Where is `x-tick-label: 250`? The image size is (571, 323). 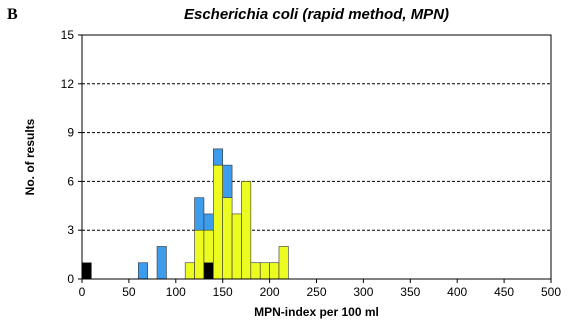 x-tick-label: 250 is located at coordinates (316, 292).